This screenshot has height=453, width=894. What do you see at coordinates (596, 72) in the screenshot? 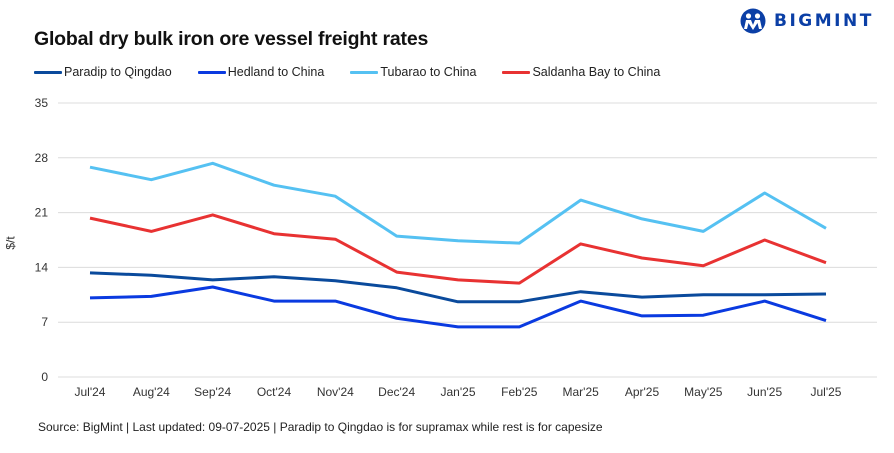
I see `legend-label: Saldanha Bay to China` at bounding box center [596, 72].